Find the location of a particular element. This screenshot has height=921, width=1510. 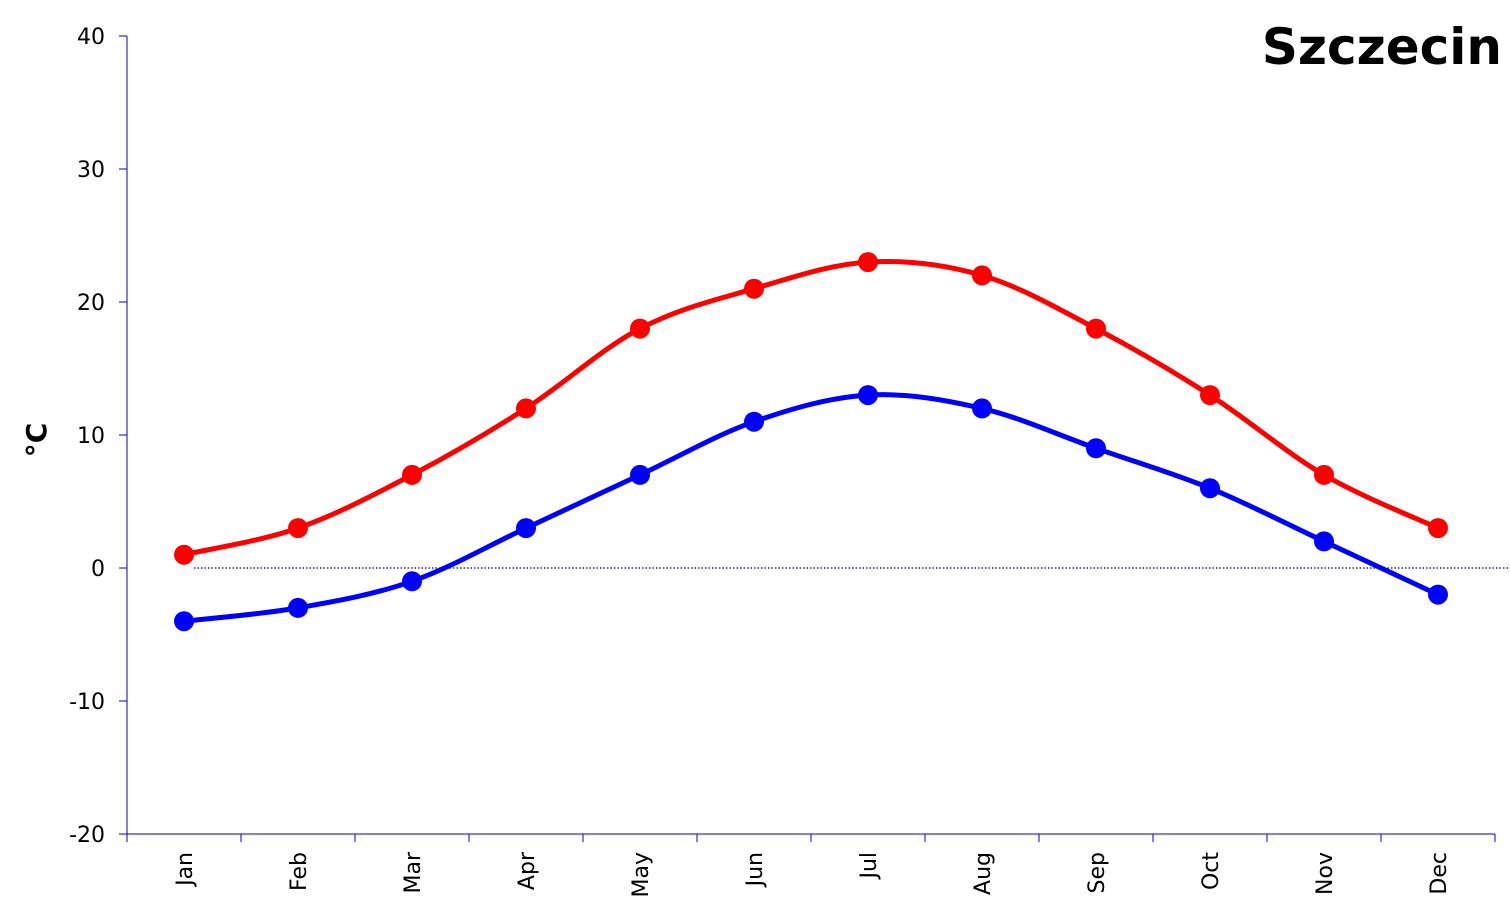

y-tick-label: 40 is located at coordinates (91, 37).